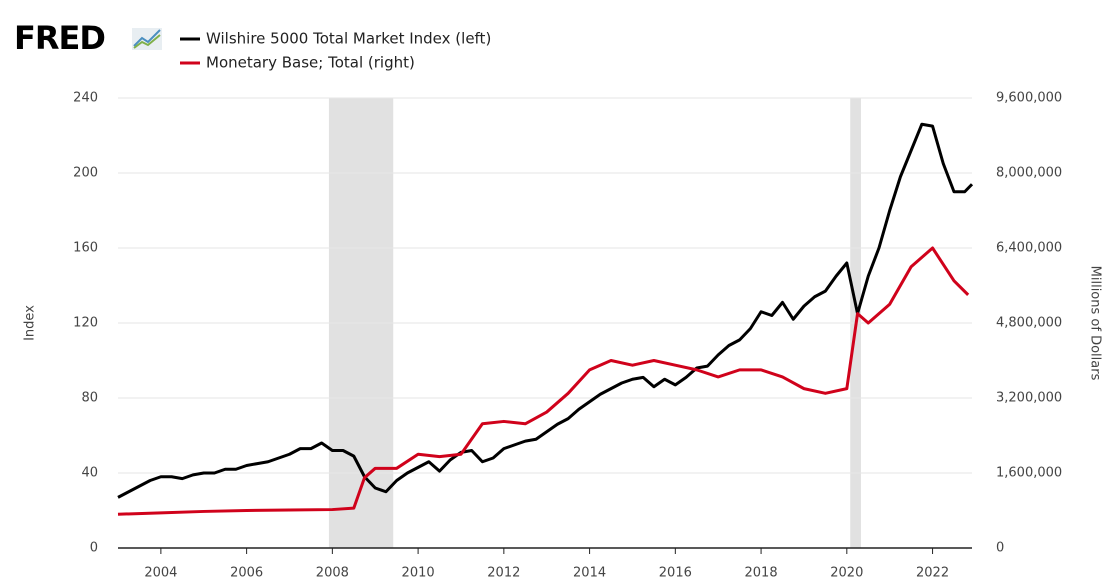  I want to click on y2-tick-label: 8,000,000, so click(1029, 173).